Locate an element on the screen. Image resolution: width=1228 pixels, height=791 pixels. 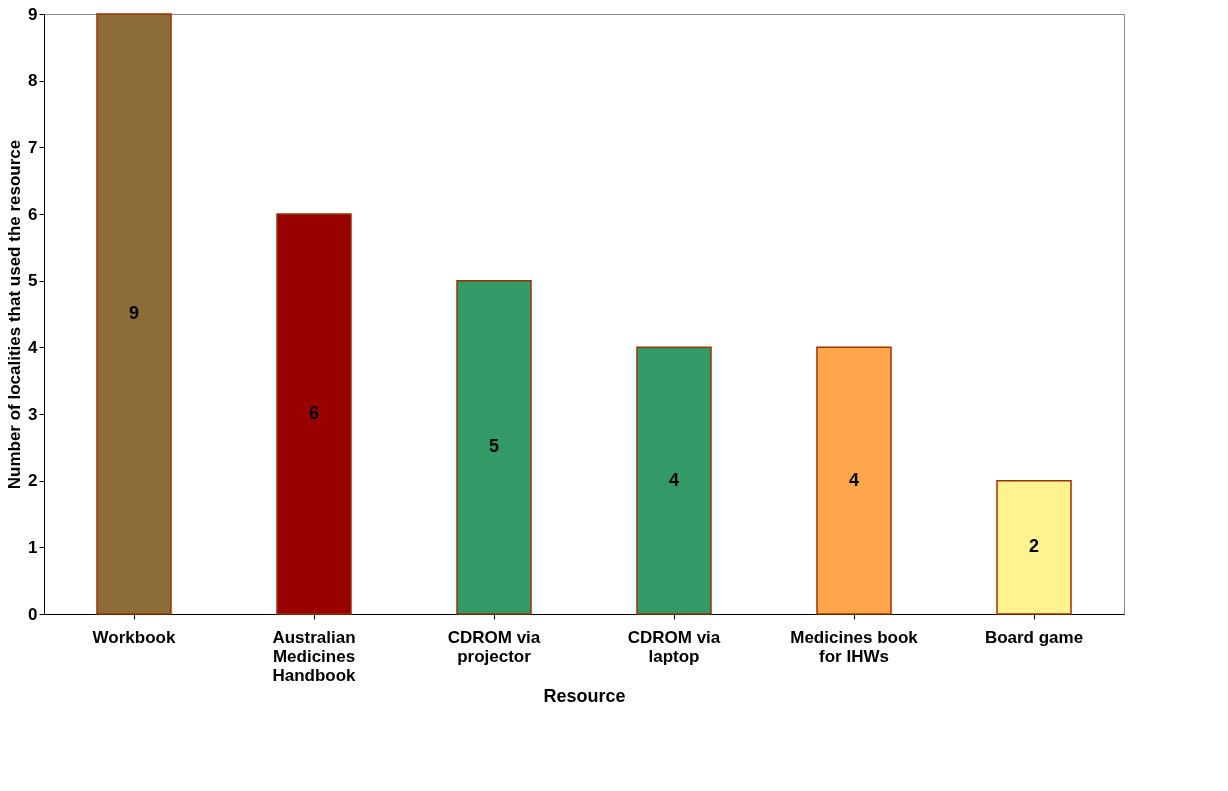
data-label: 2 is located at coordinates (1034, 546).